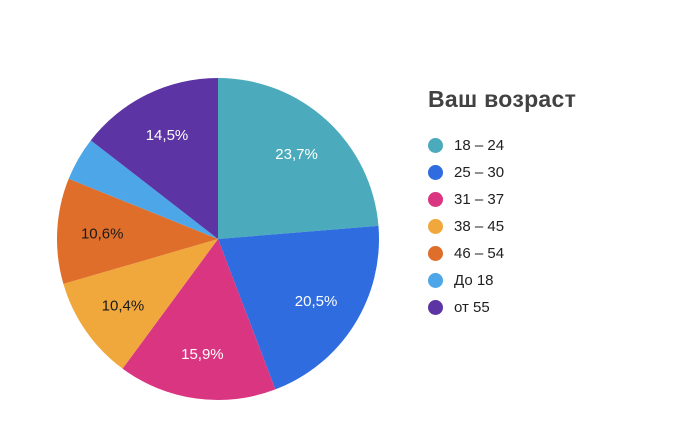  I want to click on legend-item: До 18, so click(502, 280).